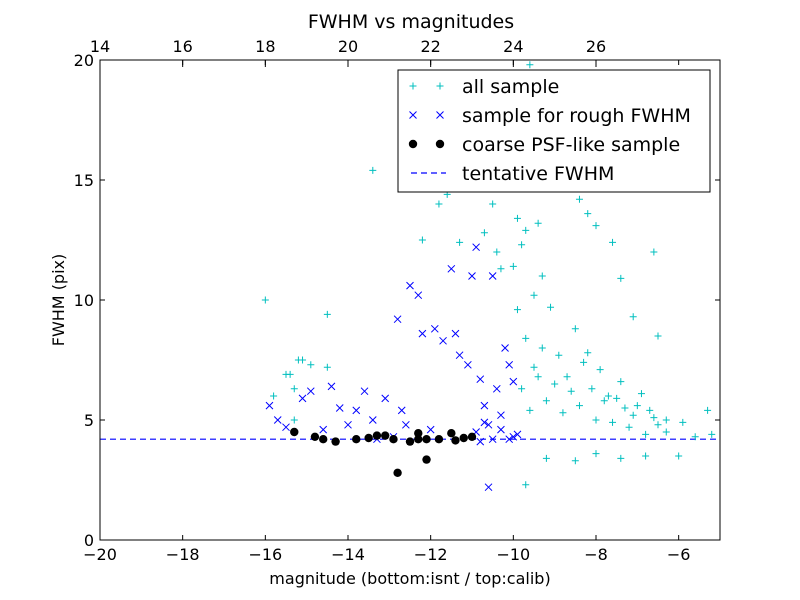 Image resolution: width=800 pixels, height=600 pixels. I want to click on x-tick-label: −10, so click(513, 554).